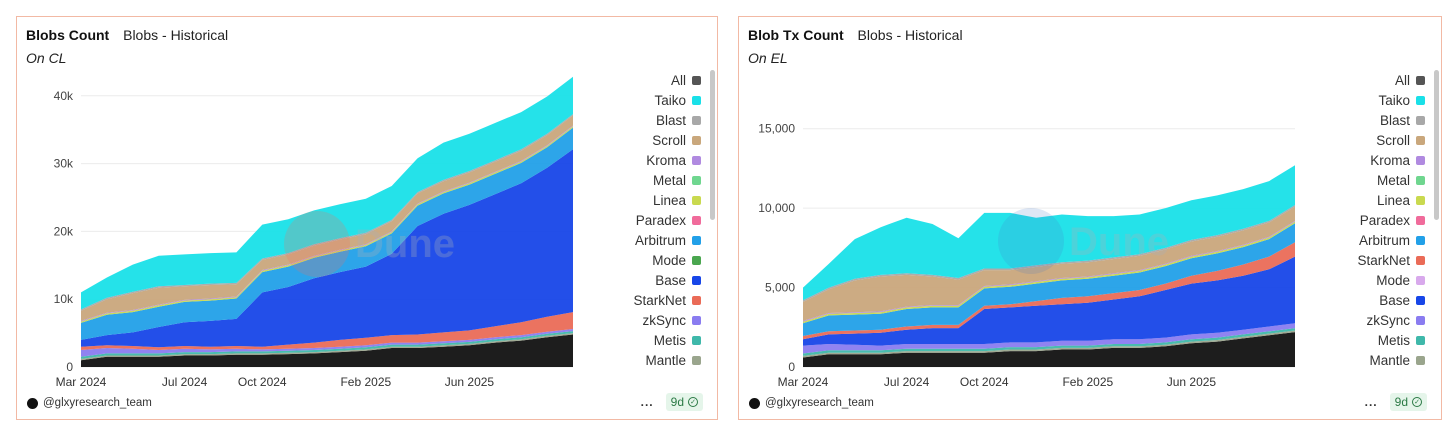 This screenshot has height=436, width=1456. I want to click on legend-label: Arbitrum, so click(1384, 240).